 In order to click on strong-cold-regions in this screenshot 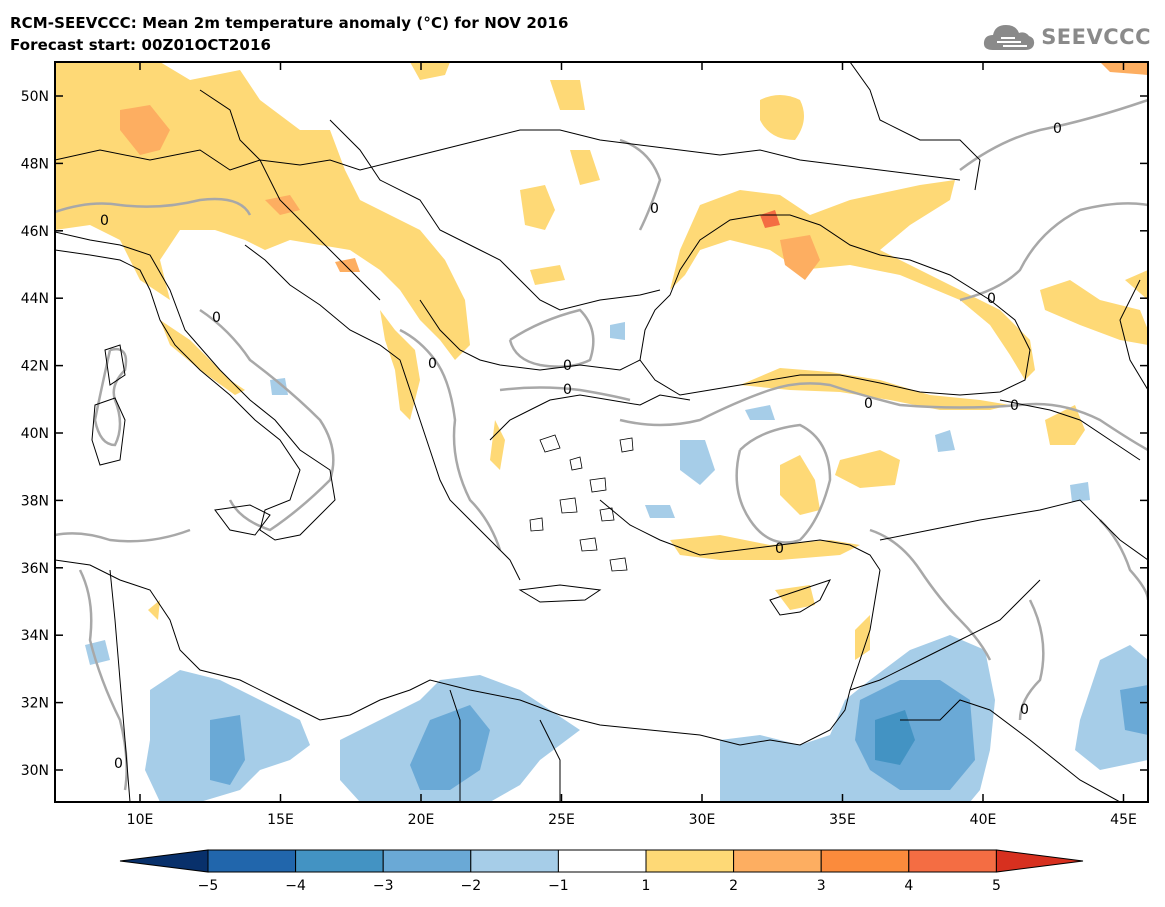, I will do `click(679, 735)`.